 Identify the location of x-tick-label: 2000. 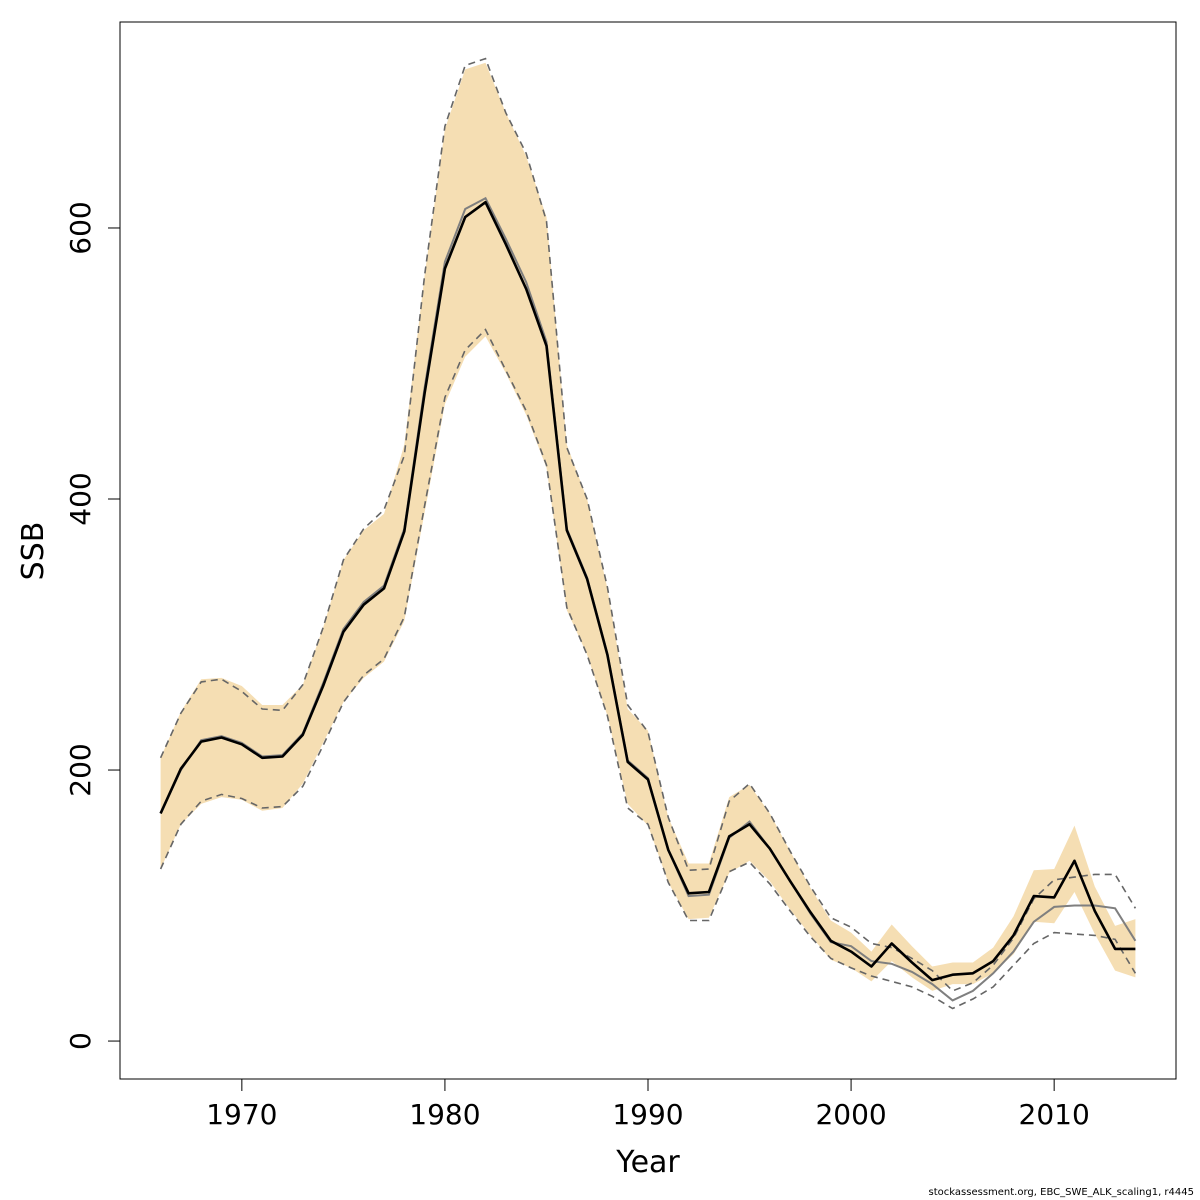
(850, 1114).